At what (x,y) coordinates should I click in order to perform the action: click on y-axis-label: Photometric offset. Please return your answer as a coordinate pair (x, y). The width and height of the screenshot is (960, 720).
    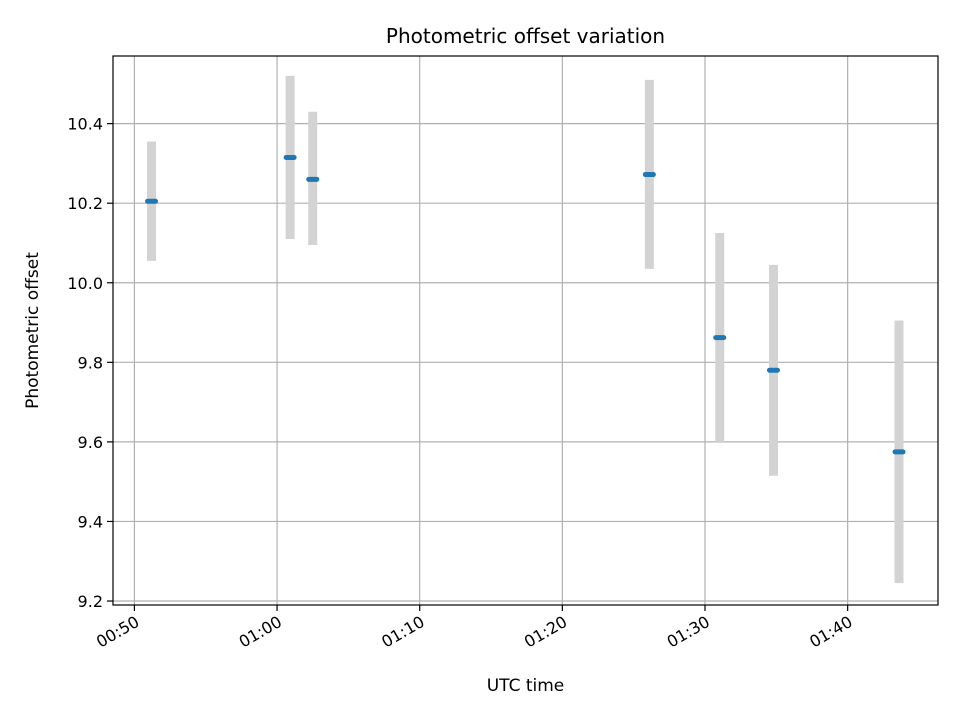
    Looking at the image, I should click on (33, 330).